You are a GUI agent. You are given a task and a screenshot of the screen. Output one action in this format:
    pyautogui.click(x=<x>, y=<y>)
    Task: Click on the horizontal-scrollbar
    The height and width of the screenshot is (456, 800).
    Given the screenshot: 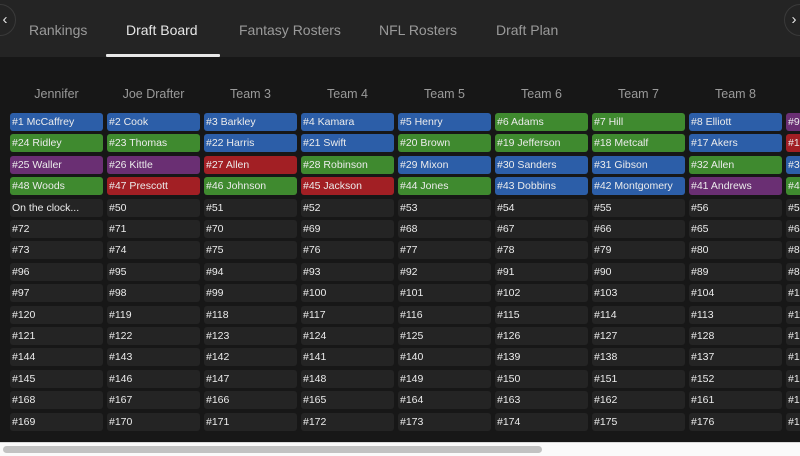 What is the action you would take?
    pyautogui.click(x=400, y=449)
    